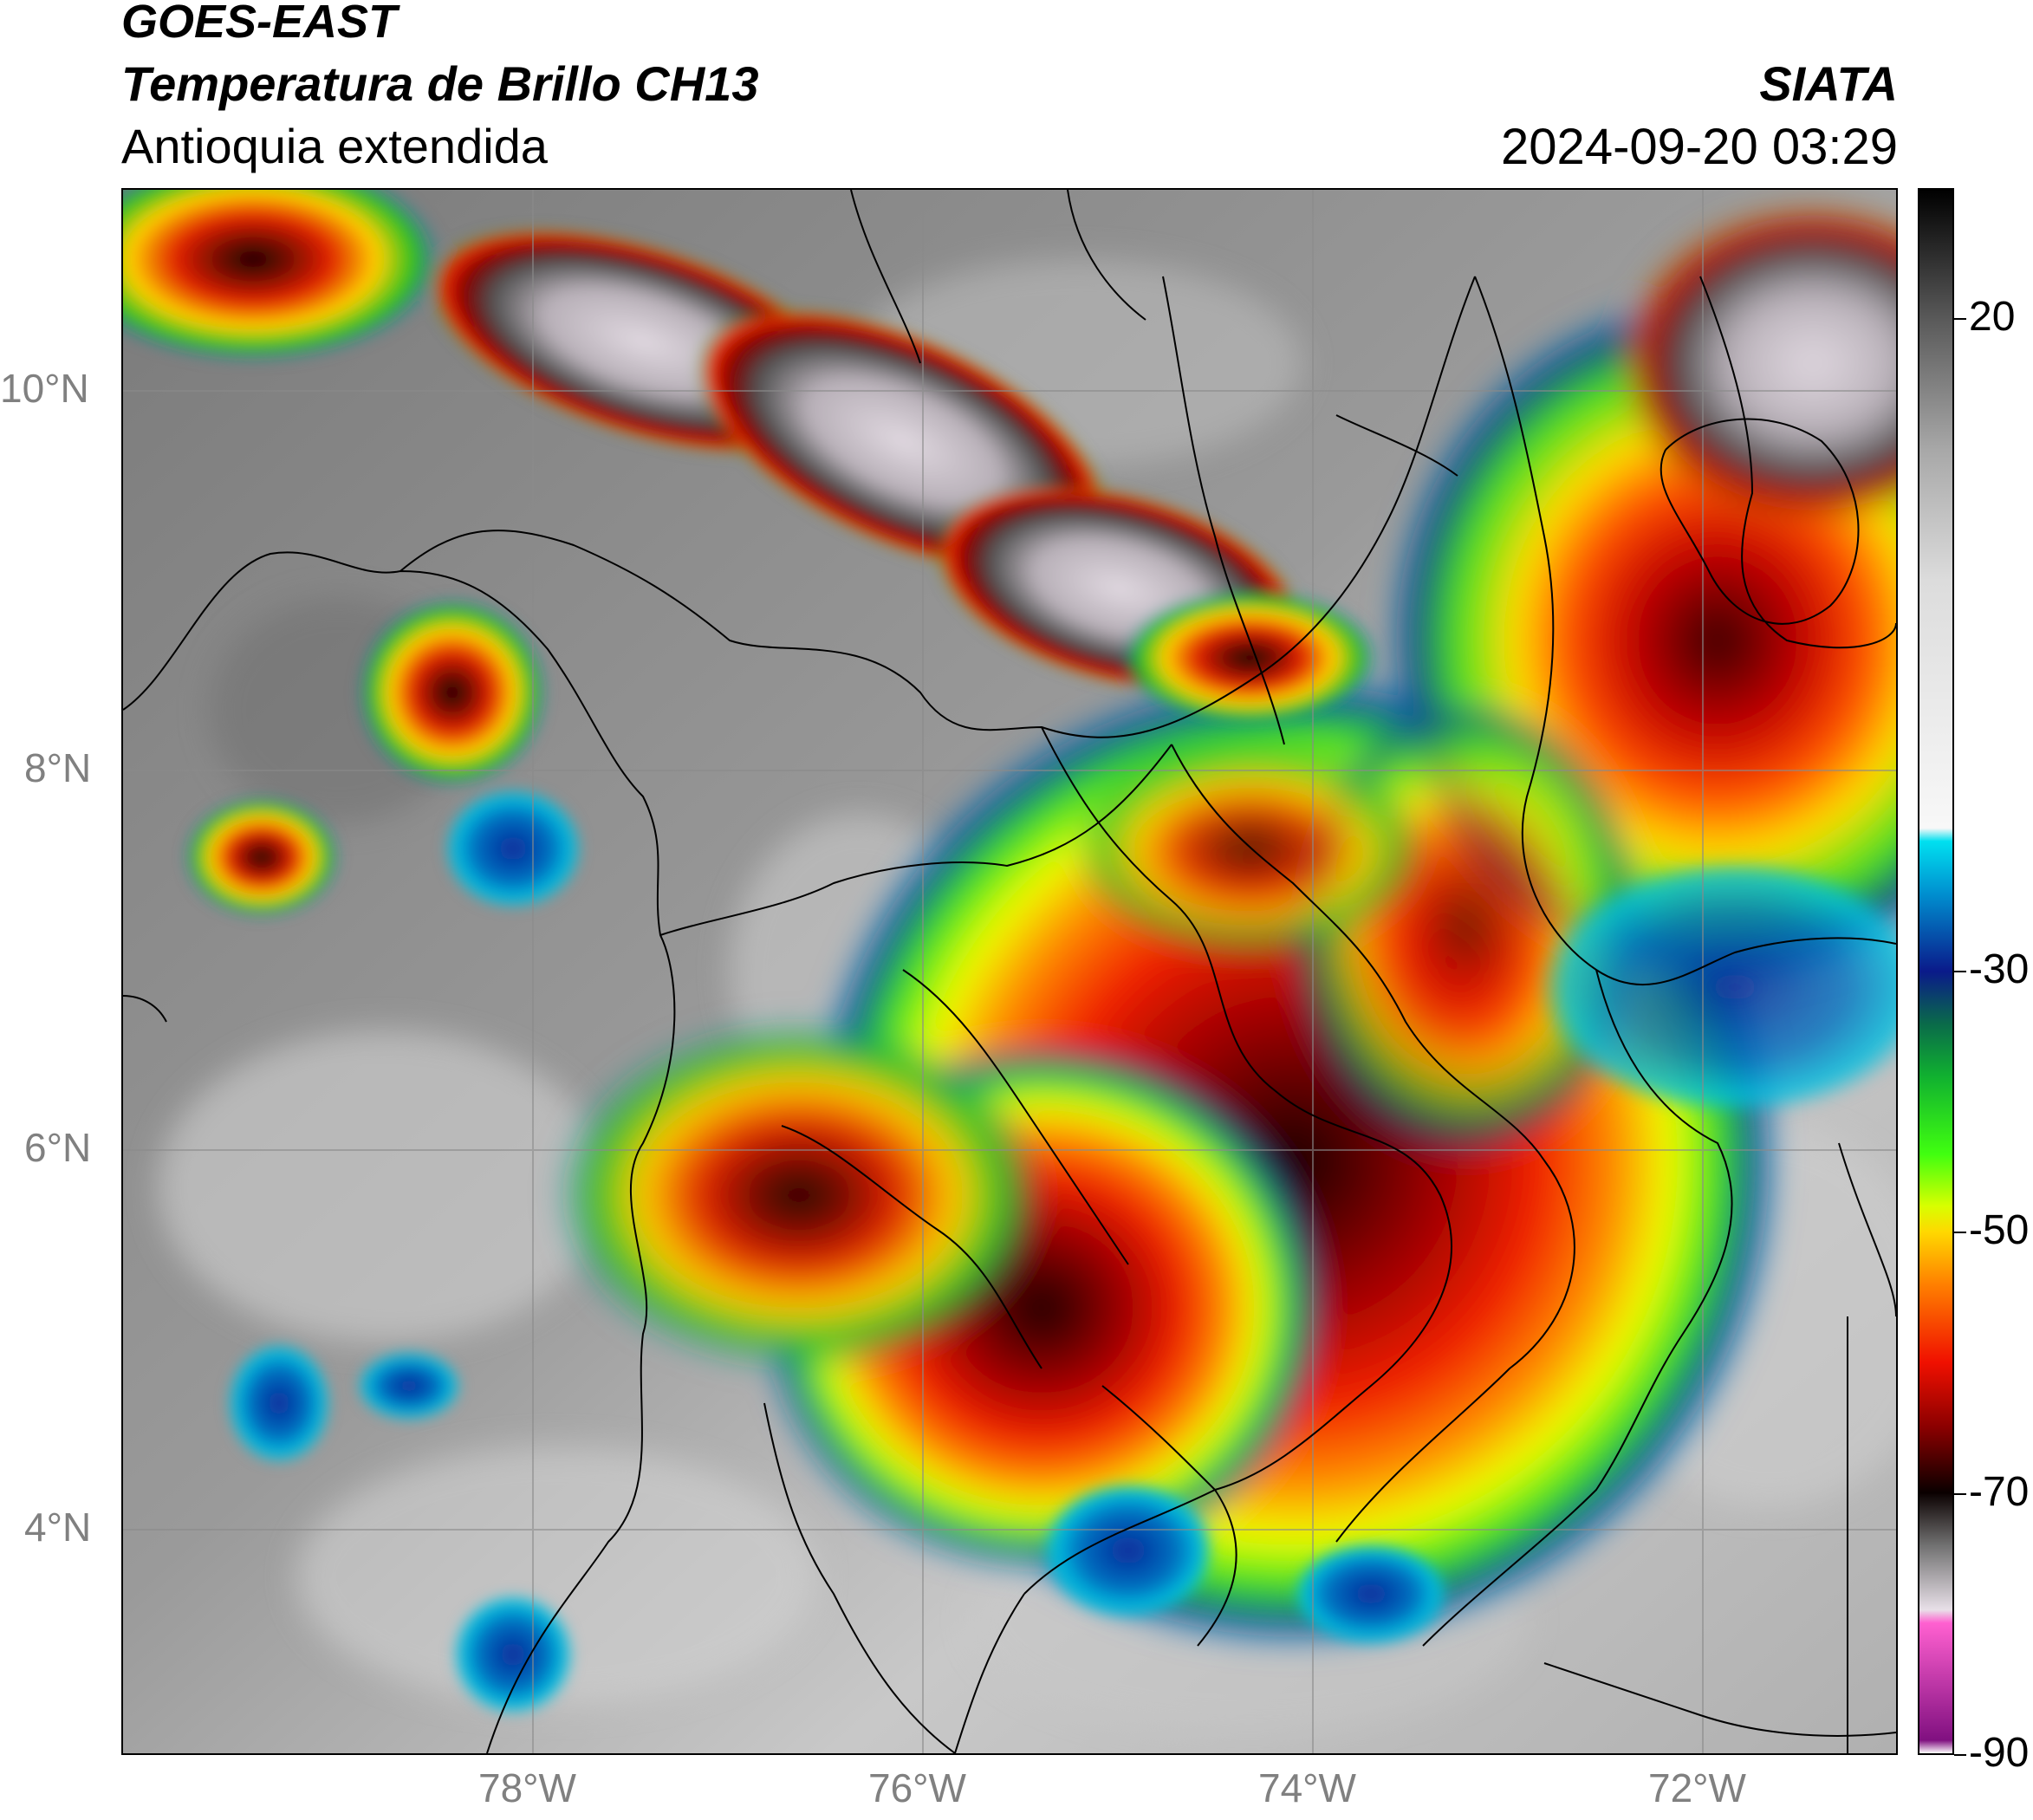 This screenshot has height=1820, width=2033. What do you see at coordinates (1992, 316) in the screenshot?
I see `colorbar-tick-label: 20` at bounding box center [1992, 316].